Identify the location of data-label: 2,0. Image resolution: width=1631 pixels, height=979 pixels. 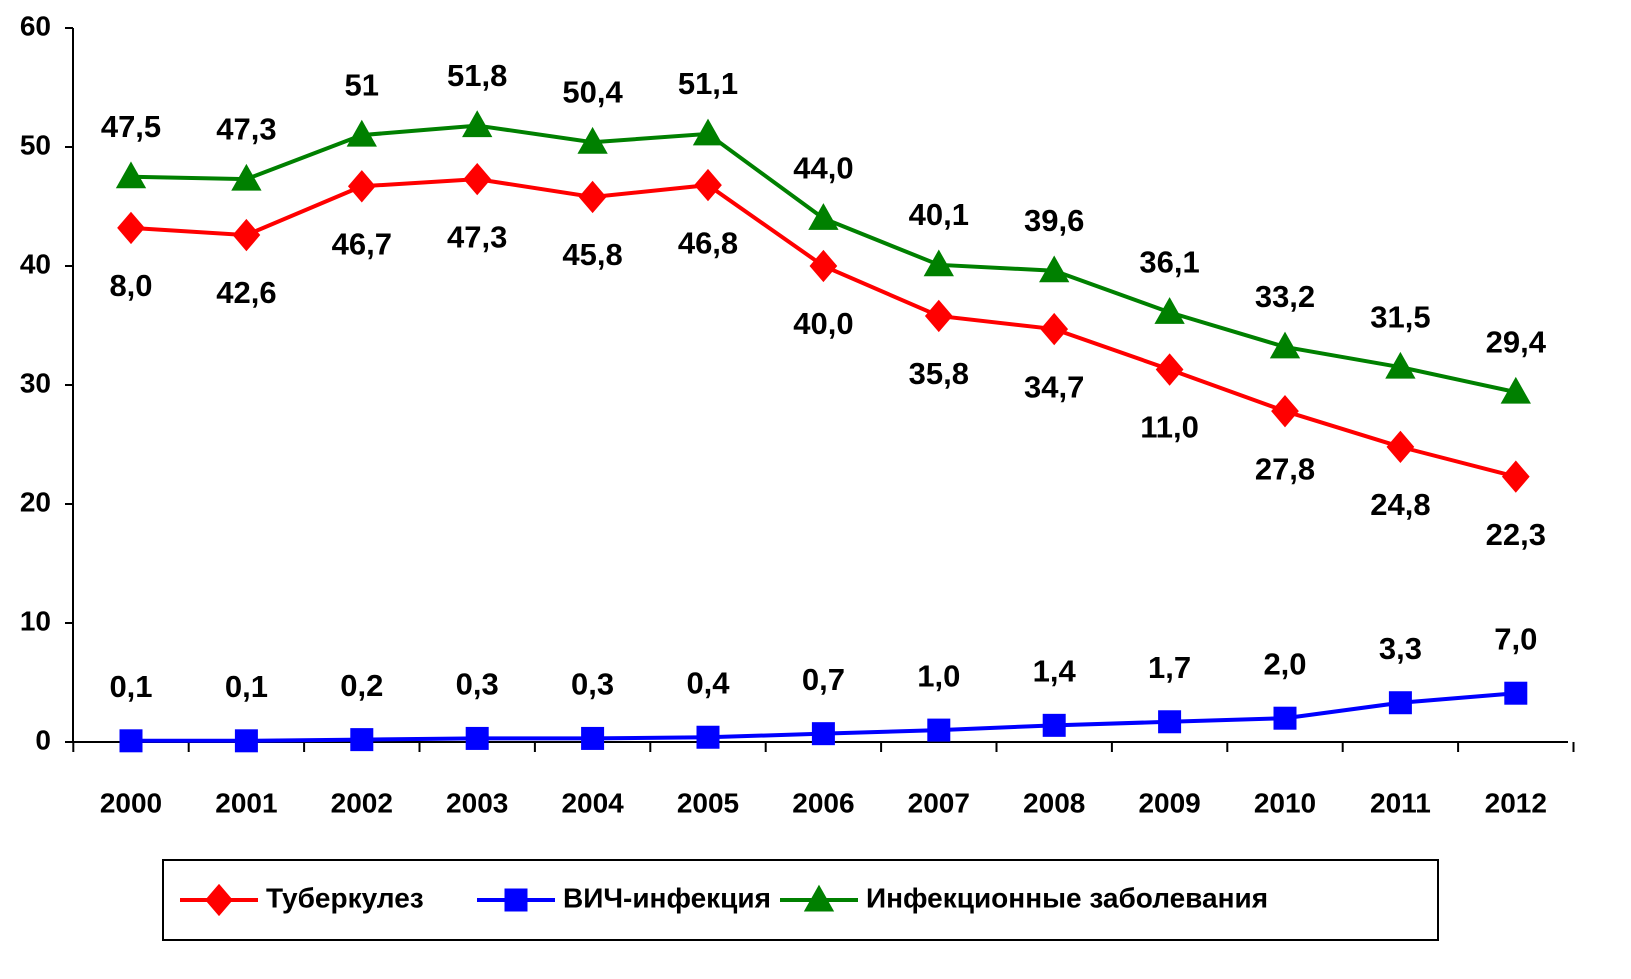
(1284, 663).